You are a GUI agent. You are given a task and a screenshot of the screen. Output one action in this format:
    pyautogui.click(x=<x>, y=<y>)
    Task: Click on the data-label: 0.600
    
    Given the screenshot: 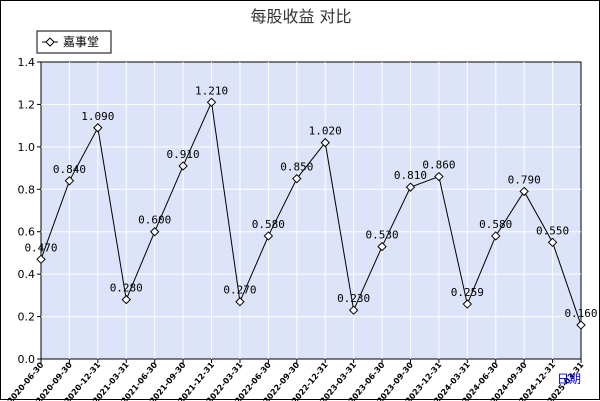 What is the action you would take?
    pyautogui.click(x=154, y=220)
    